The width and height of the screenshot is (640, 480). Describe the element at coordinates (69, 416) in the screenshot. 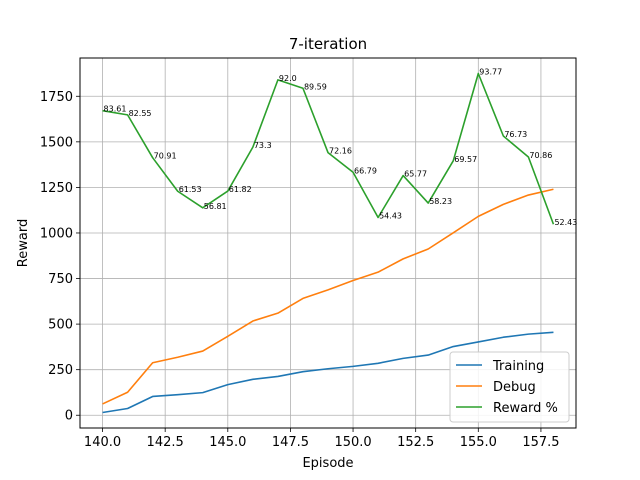

I see `y-tick-label: 0` at that location.